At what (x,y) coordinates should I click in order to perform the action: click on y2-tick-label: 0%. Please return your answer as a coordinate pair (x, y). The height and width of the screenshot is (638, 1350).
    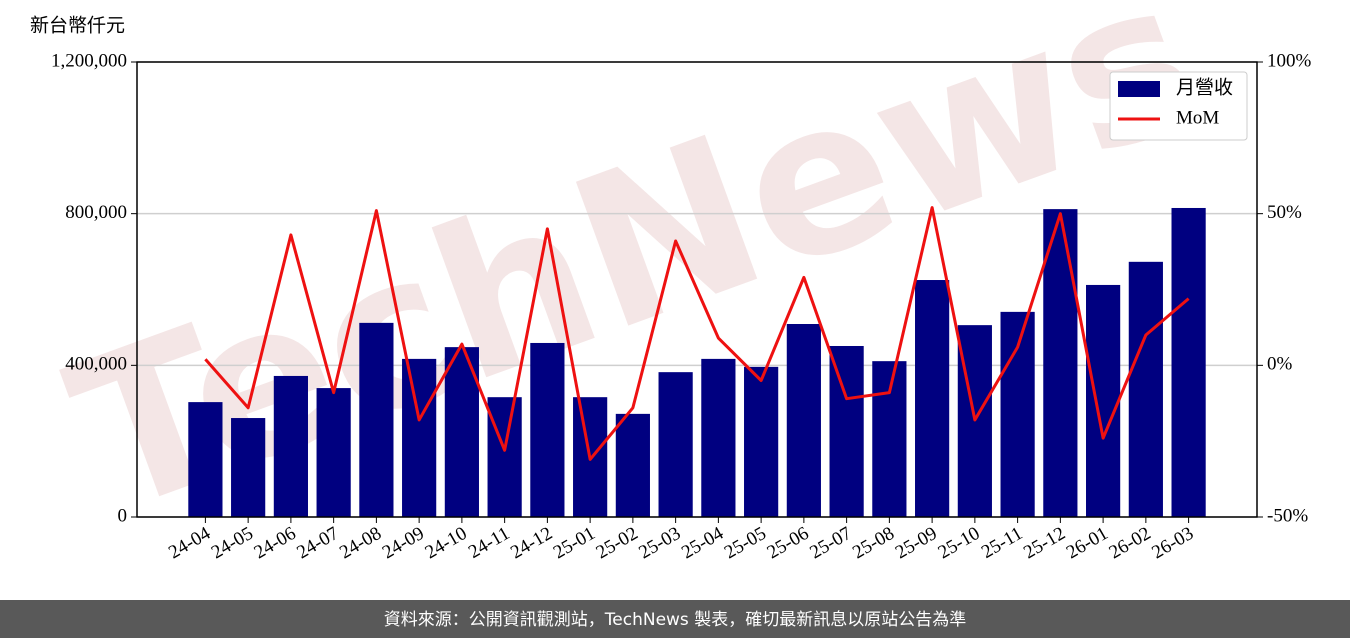
    Looking at the image, I should click on (1280, 364).